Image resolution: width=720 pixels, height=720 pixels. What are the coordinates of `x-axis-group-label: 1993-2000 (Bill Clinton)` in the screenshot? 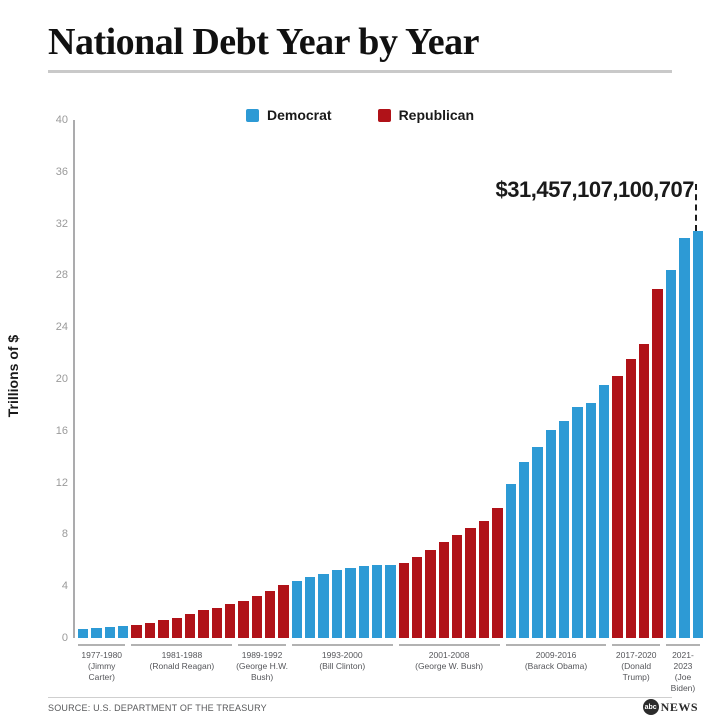 It's located at (342, 661).